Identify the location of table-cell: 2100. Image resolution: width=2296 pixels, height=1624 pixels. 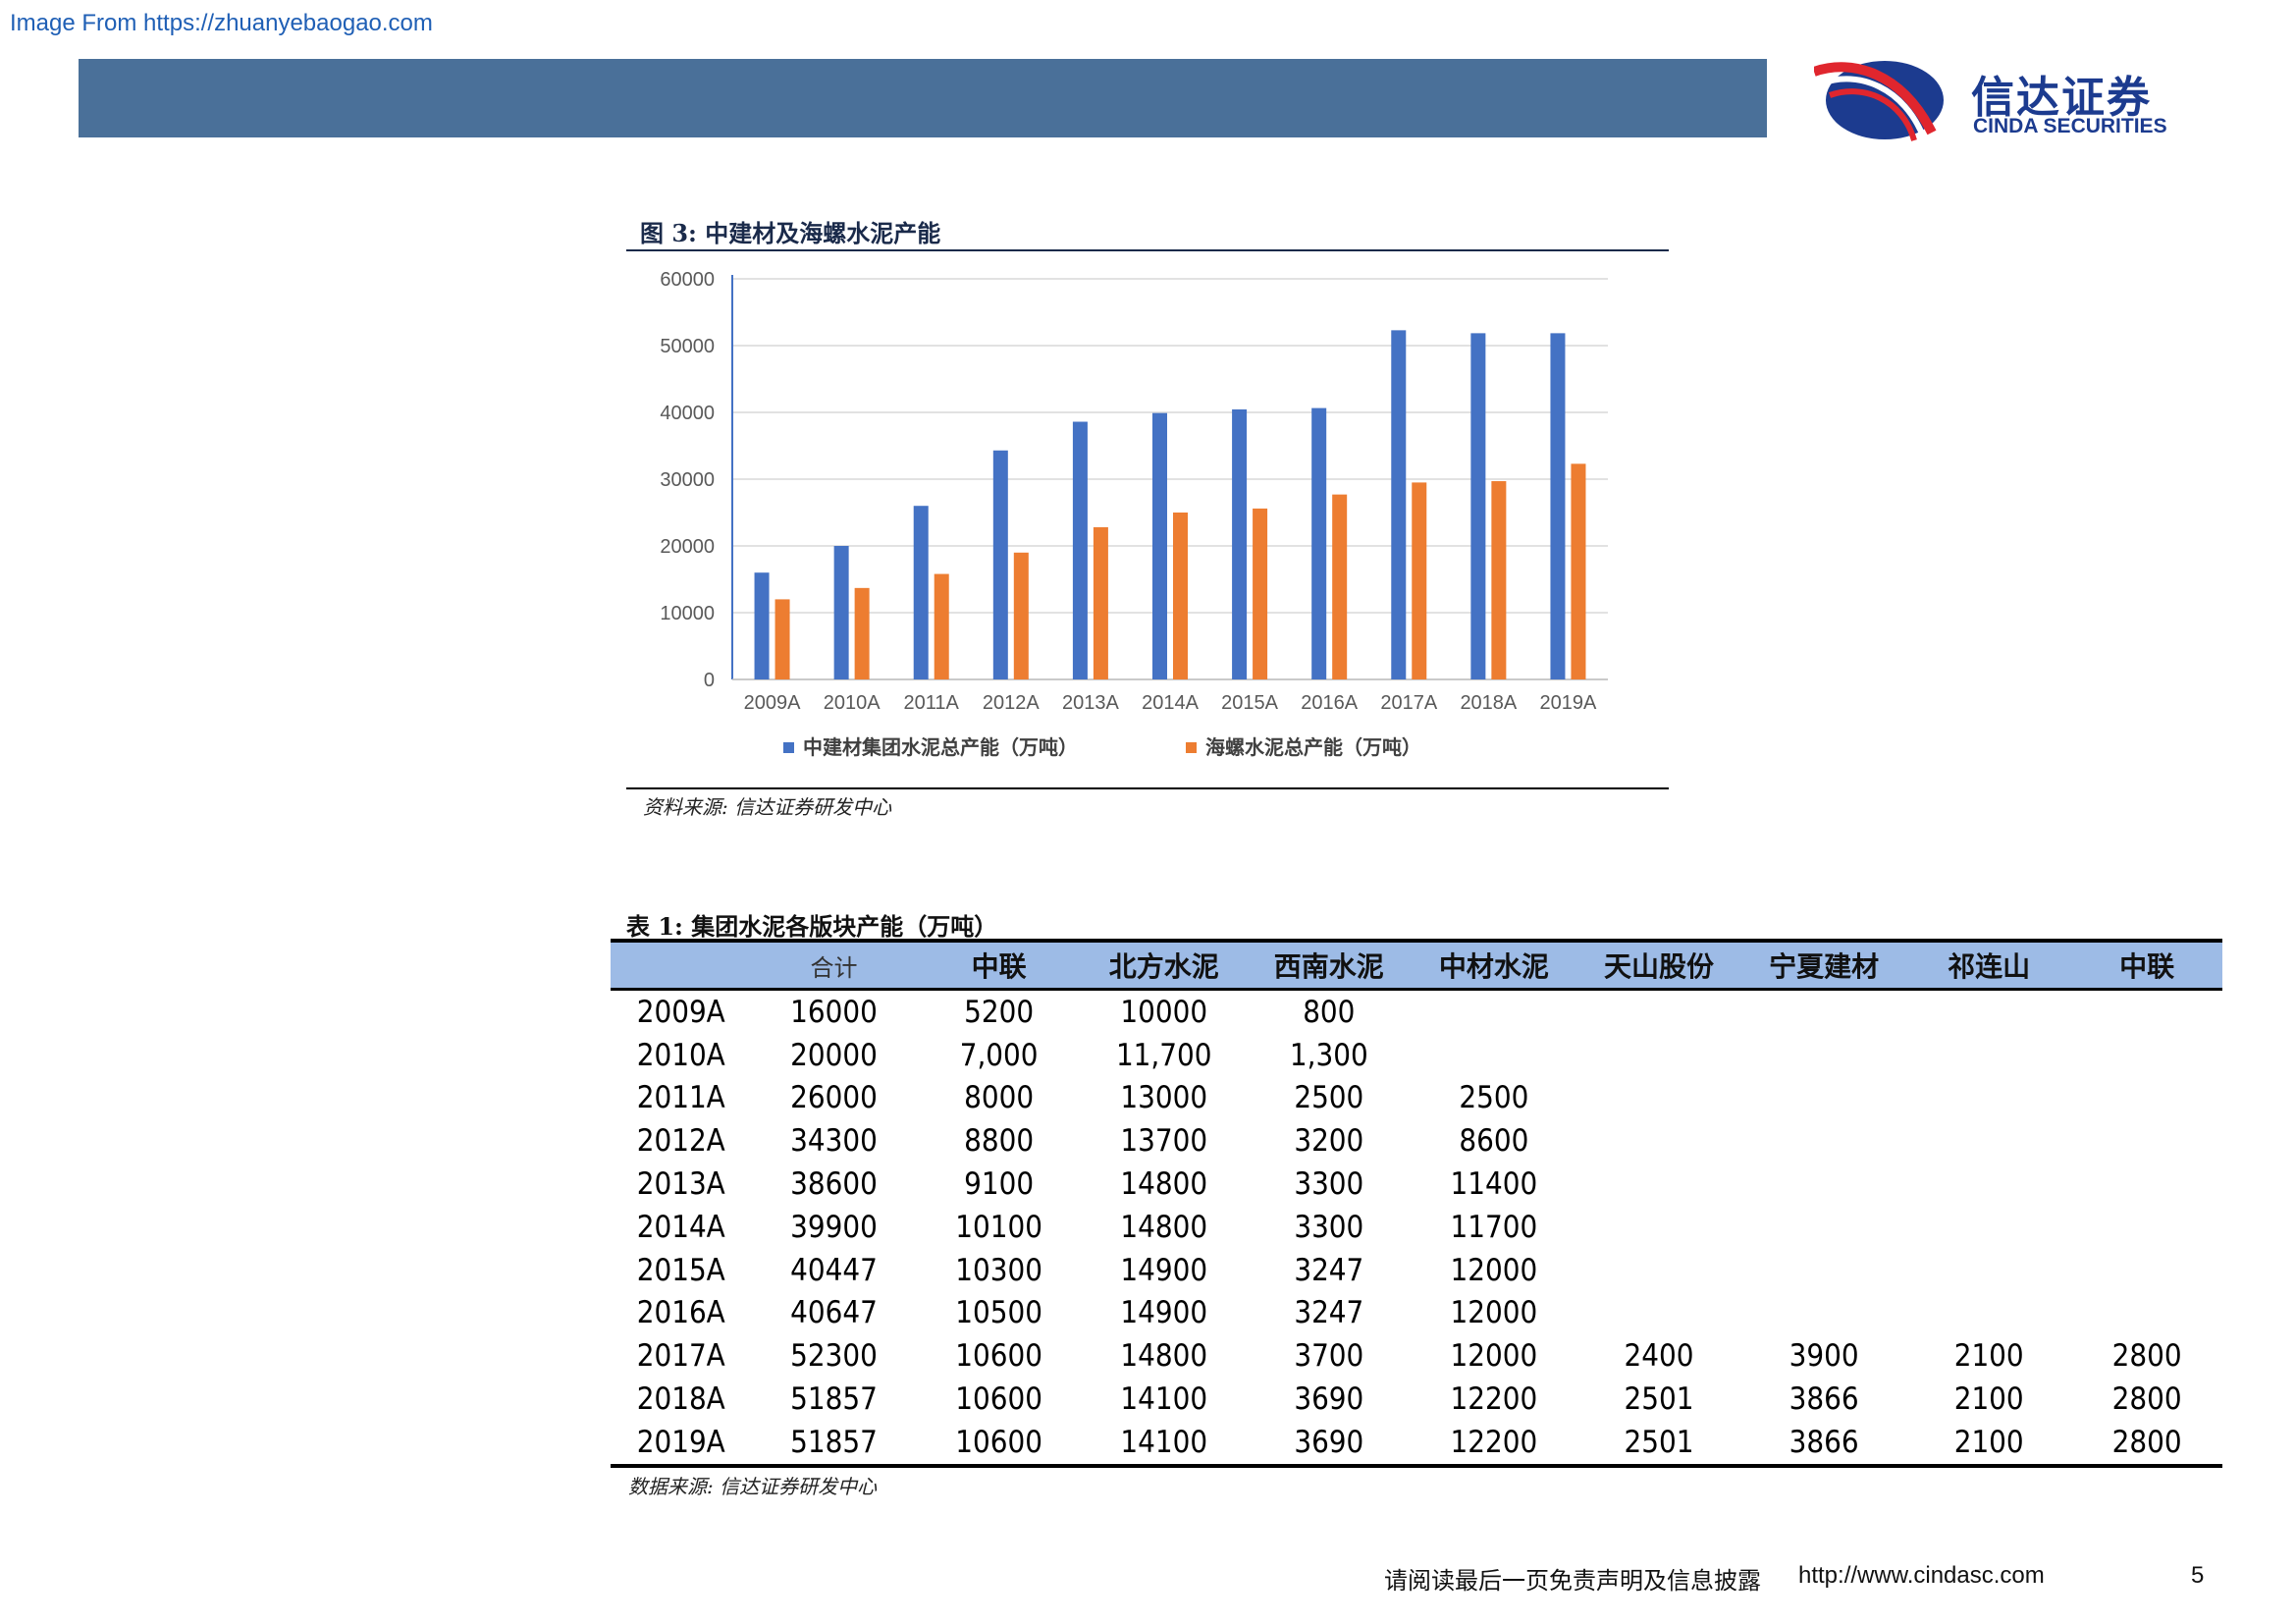
(1988, 1356).